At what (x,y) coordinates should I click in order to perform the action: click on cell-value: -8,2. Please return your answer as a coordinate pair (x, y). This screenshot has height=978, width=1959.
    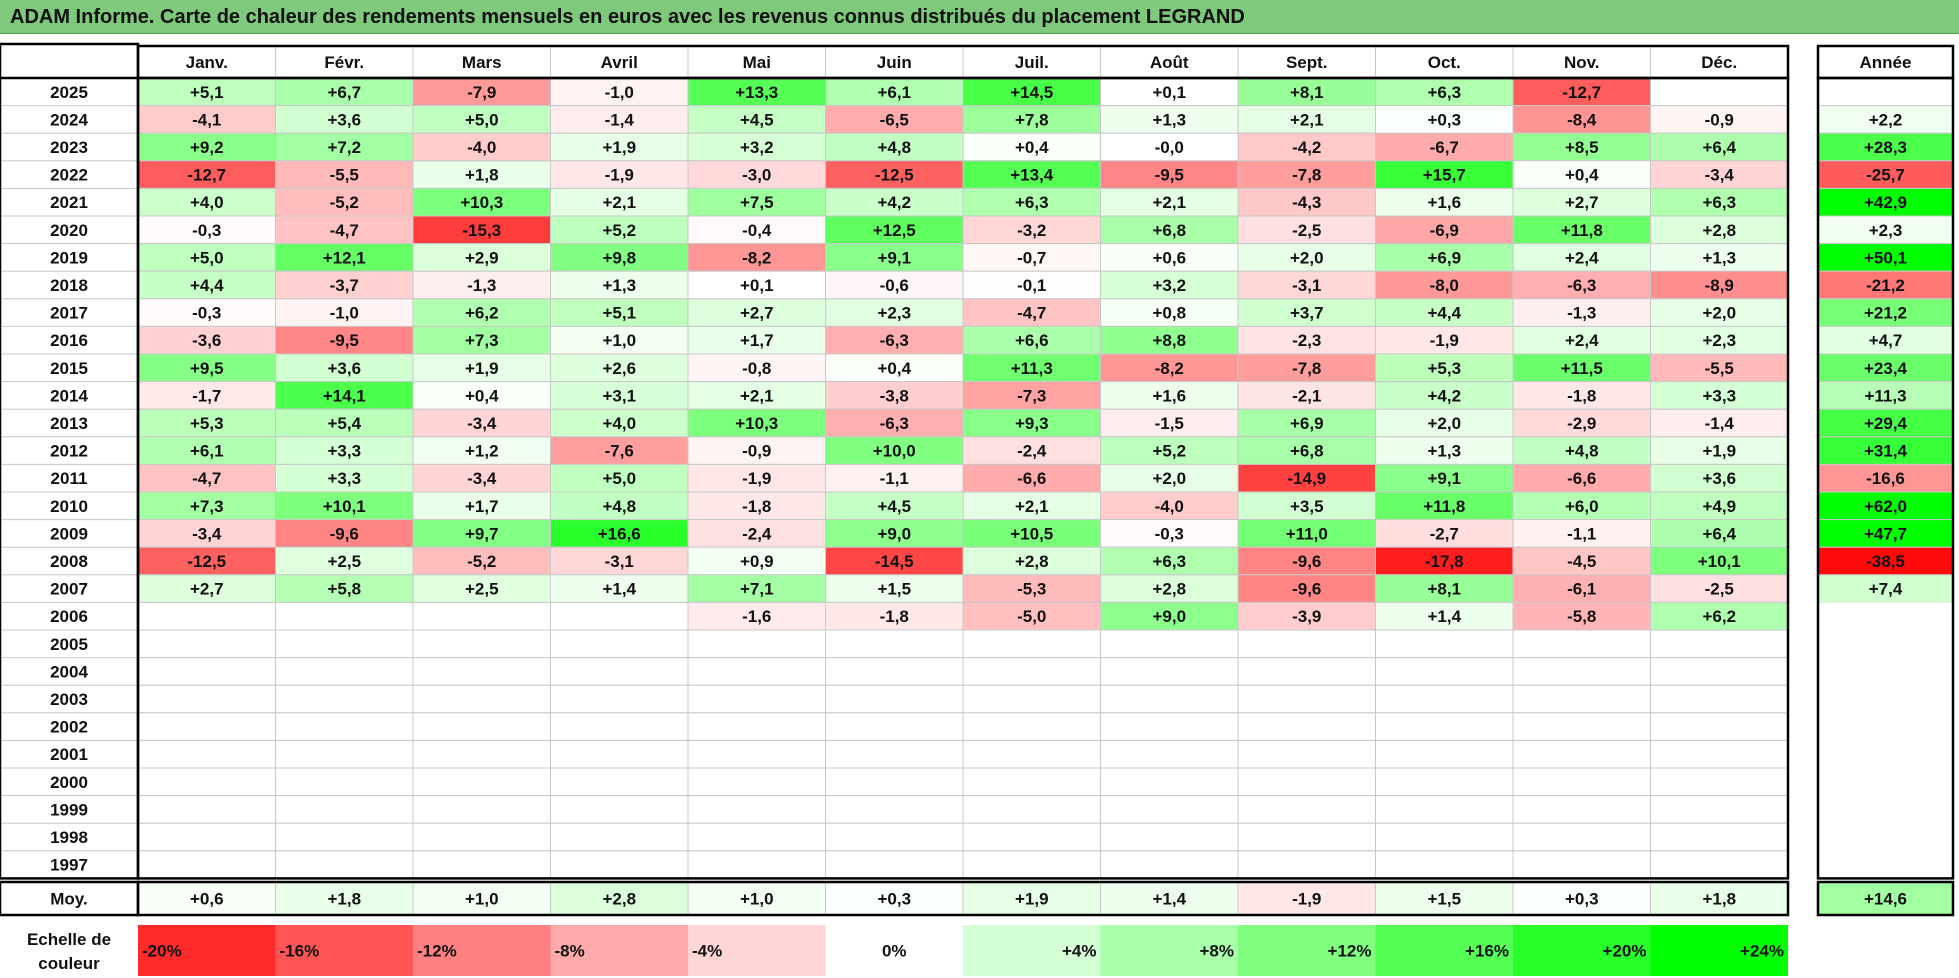
    Looking at the image, I should click on (756, 257).